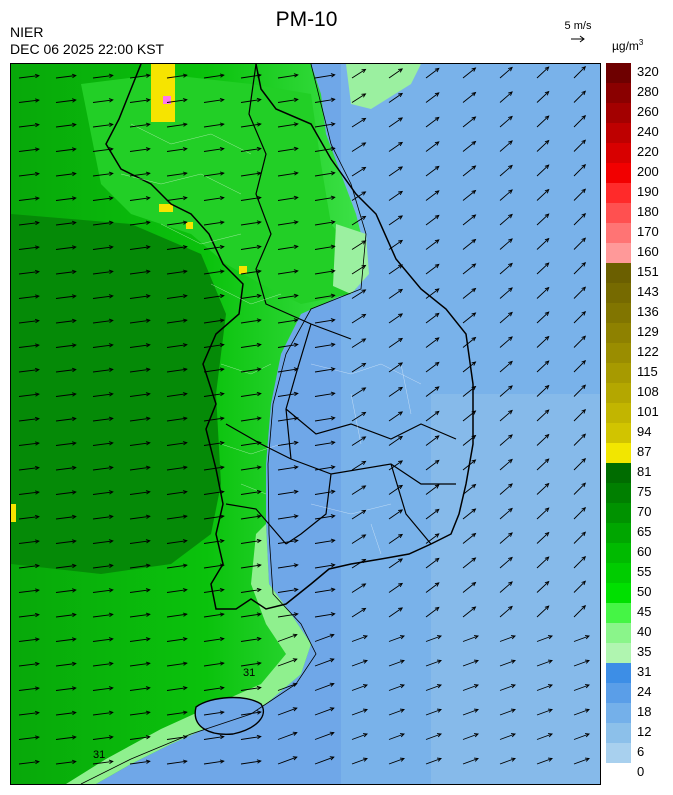 Image resolution: width=673 pixels, height=795 pixels. I want to click on colorbar-label: 0, so click(641, 771).